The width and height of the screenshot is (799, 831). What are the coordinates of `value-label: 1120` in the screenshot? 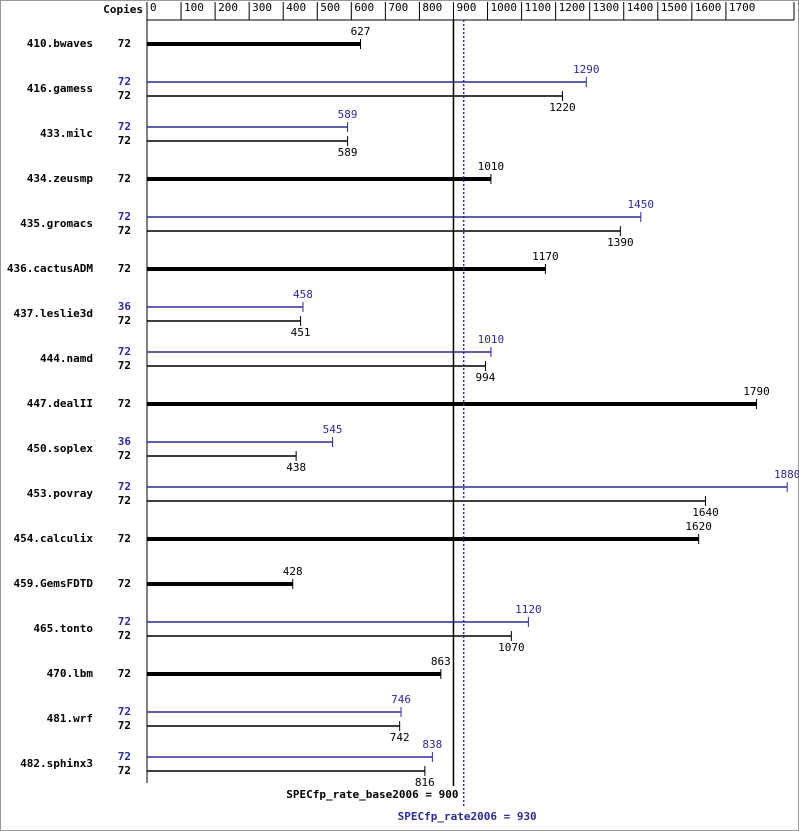 It's located at (528, 609).